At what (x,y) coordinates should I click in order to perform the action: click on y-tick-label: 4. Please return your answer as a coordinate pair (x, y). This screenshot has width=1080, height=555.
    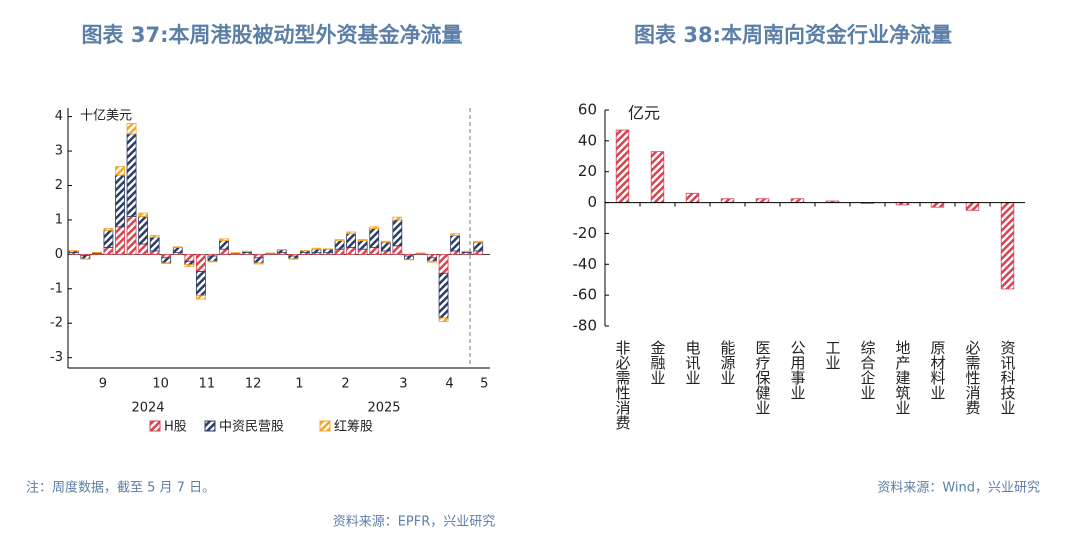
    Looking at the image, I should click on (59, 116).